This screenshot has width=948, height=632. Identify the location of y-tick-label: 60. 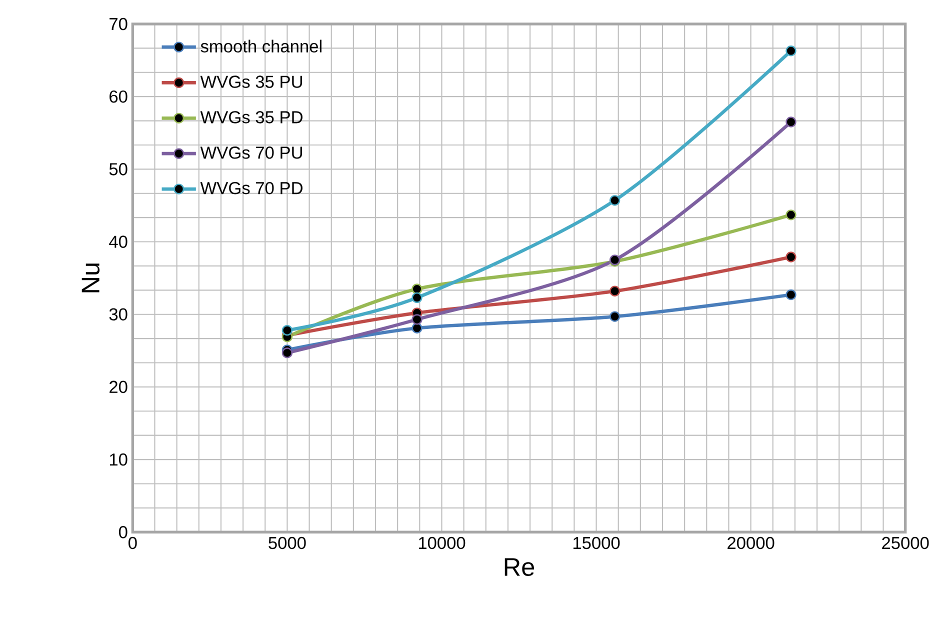
(119, 96).